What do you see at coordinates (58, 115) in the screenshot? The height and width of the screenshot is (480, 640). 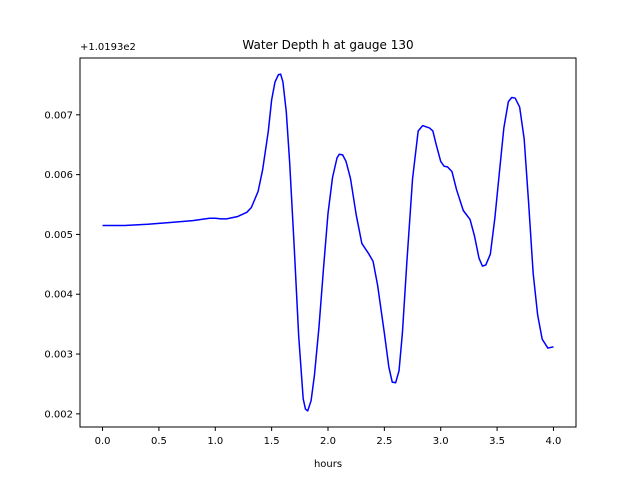 I see `y-tick-label: 0.007` at bounding box center [58, 115].